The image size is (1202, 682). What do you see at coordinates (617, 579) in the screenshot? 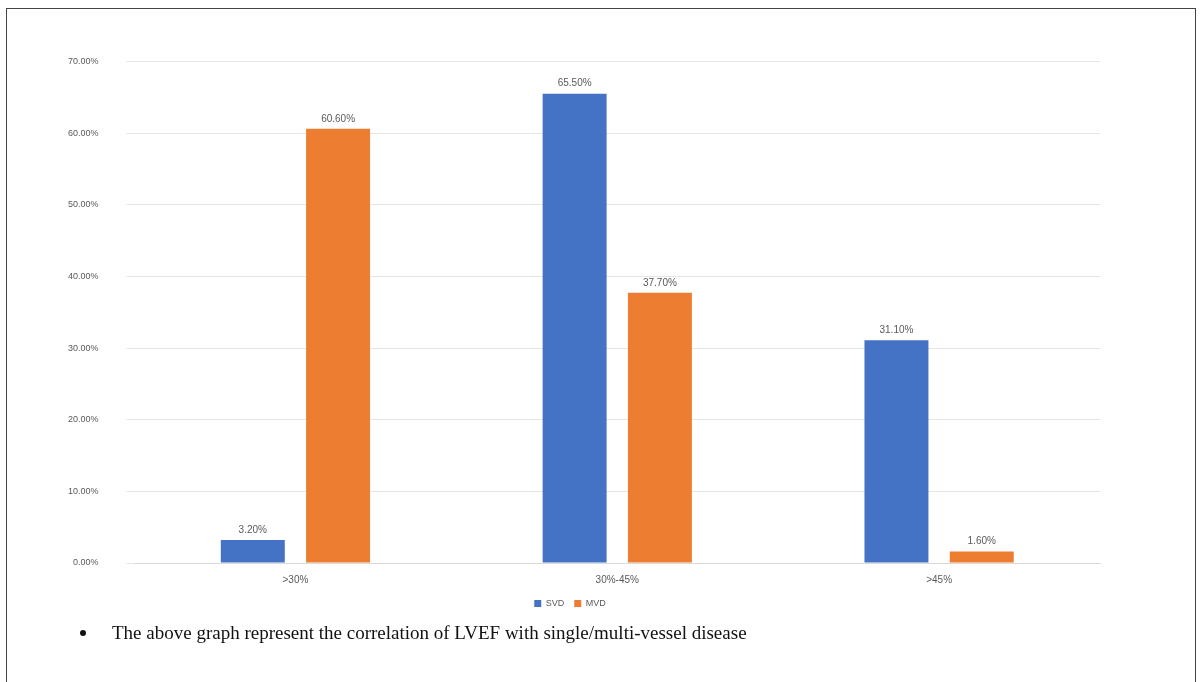
I see `x-tick-label: 30%-45%` at bounding box center [617, 579].